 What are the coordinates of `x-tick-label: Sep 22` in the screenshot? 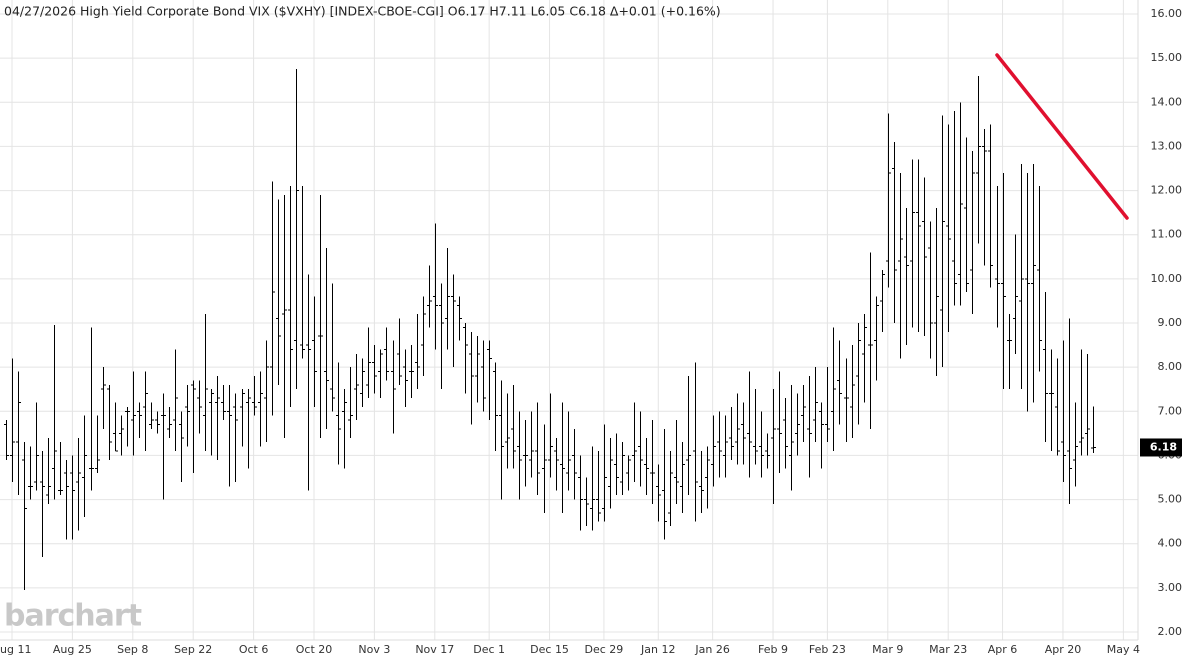 It's located at (193, 649).